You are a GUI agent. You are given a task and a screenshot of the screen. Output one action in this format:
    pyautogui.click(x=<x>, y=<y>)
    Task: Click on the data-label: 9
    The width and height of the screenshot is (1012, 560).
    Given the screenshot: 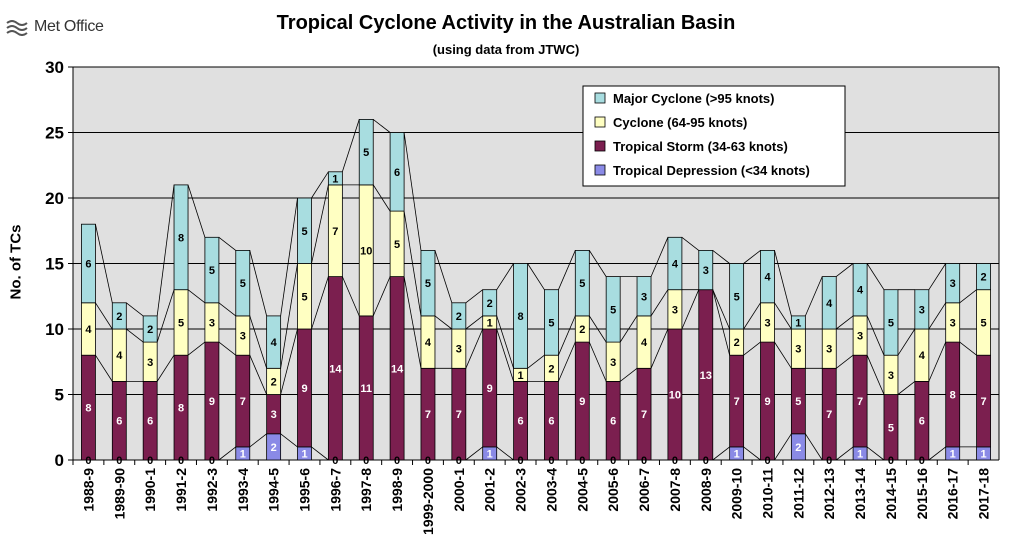 What is the action you would take?
    pyautogui.click(x=767, y=402)
    